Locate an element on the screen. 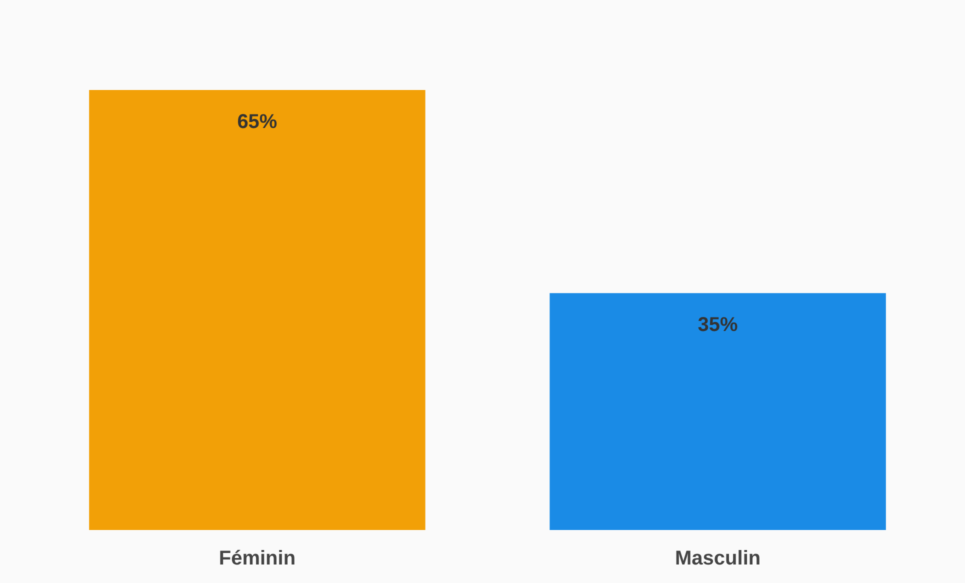 This screenshot has height=583, width=965. x-tick-label: Masculin is located at coordinates (718, 559).